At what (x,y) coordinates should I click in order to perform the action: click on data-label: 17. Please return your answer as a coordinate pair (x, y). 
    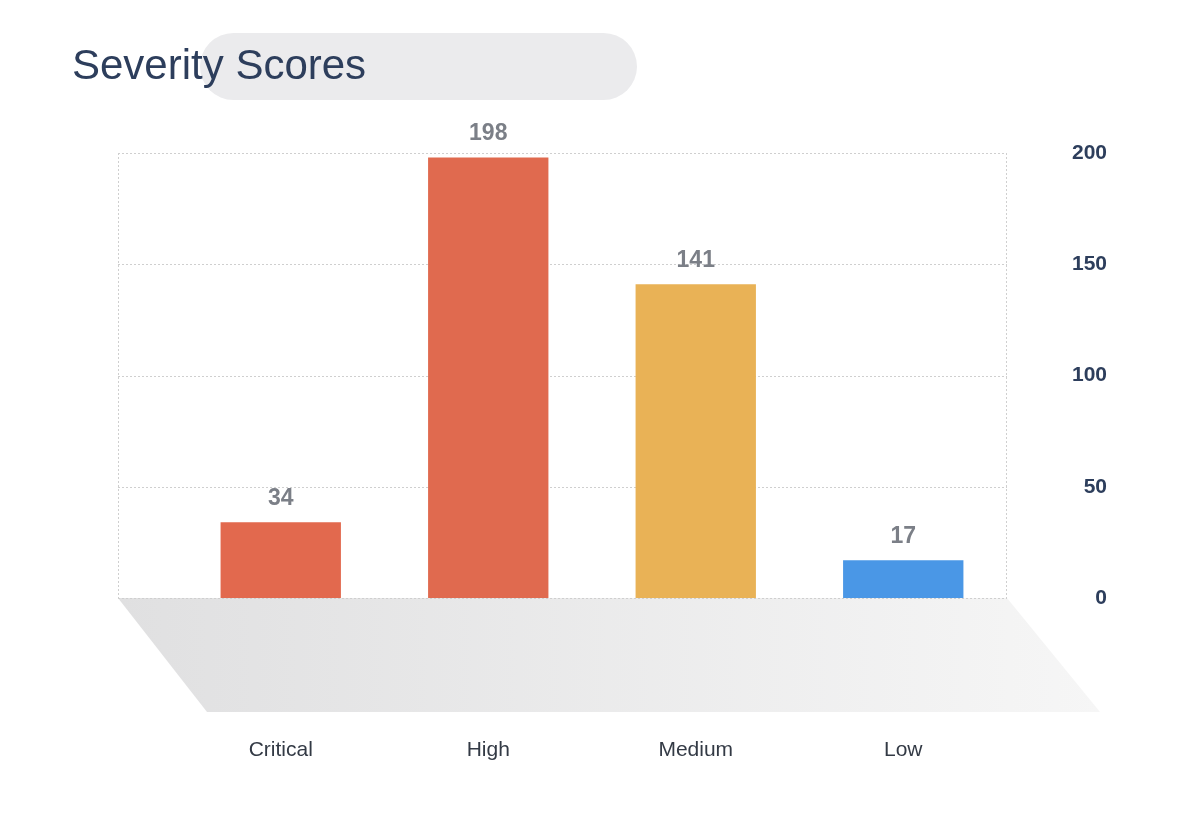
    Looking at the image, I should click on (903, 535).